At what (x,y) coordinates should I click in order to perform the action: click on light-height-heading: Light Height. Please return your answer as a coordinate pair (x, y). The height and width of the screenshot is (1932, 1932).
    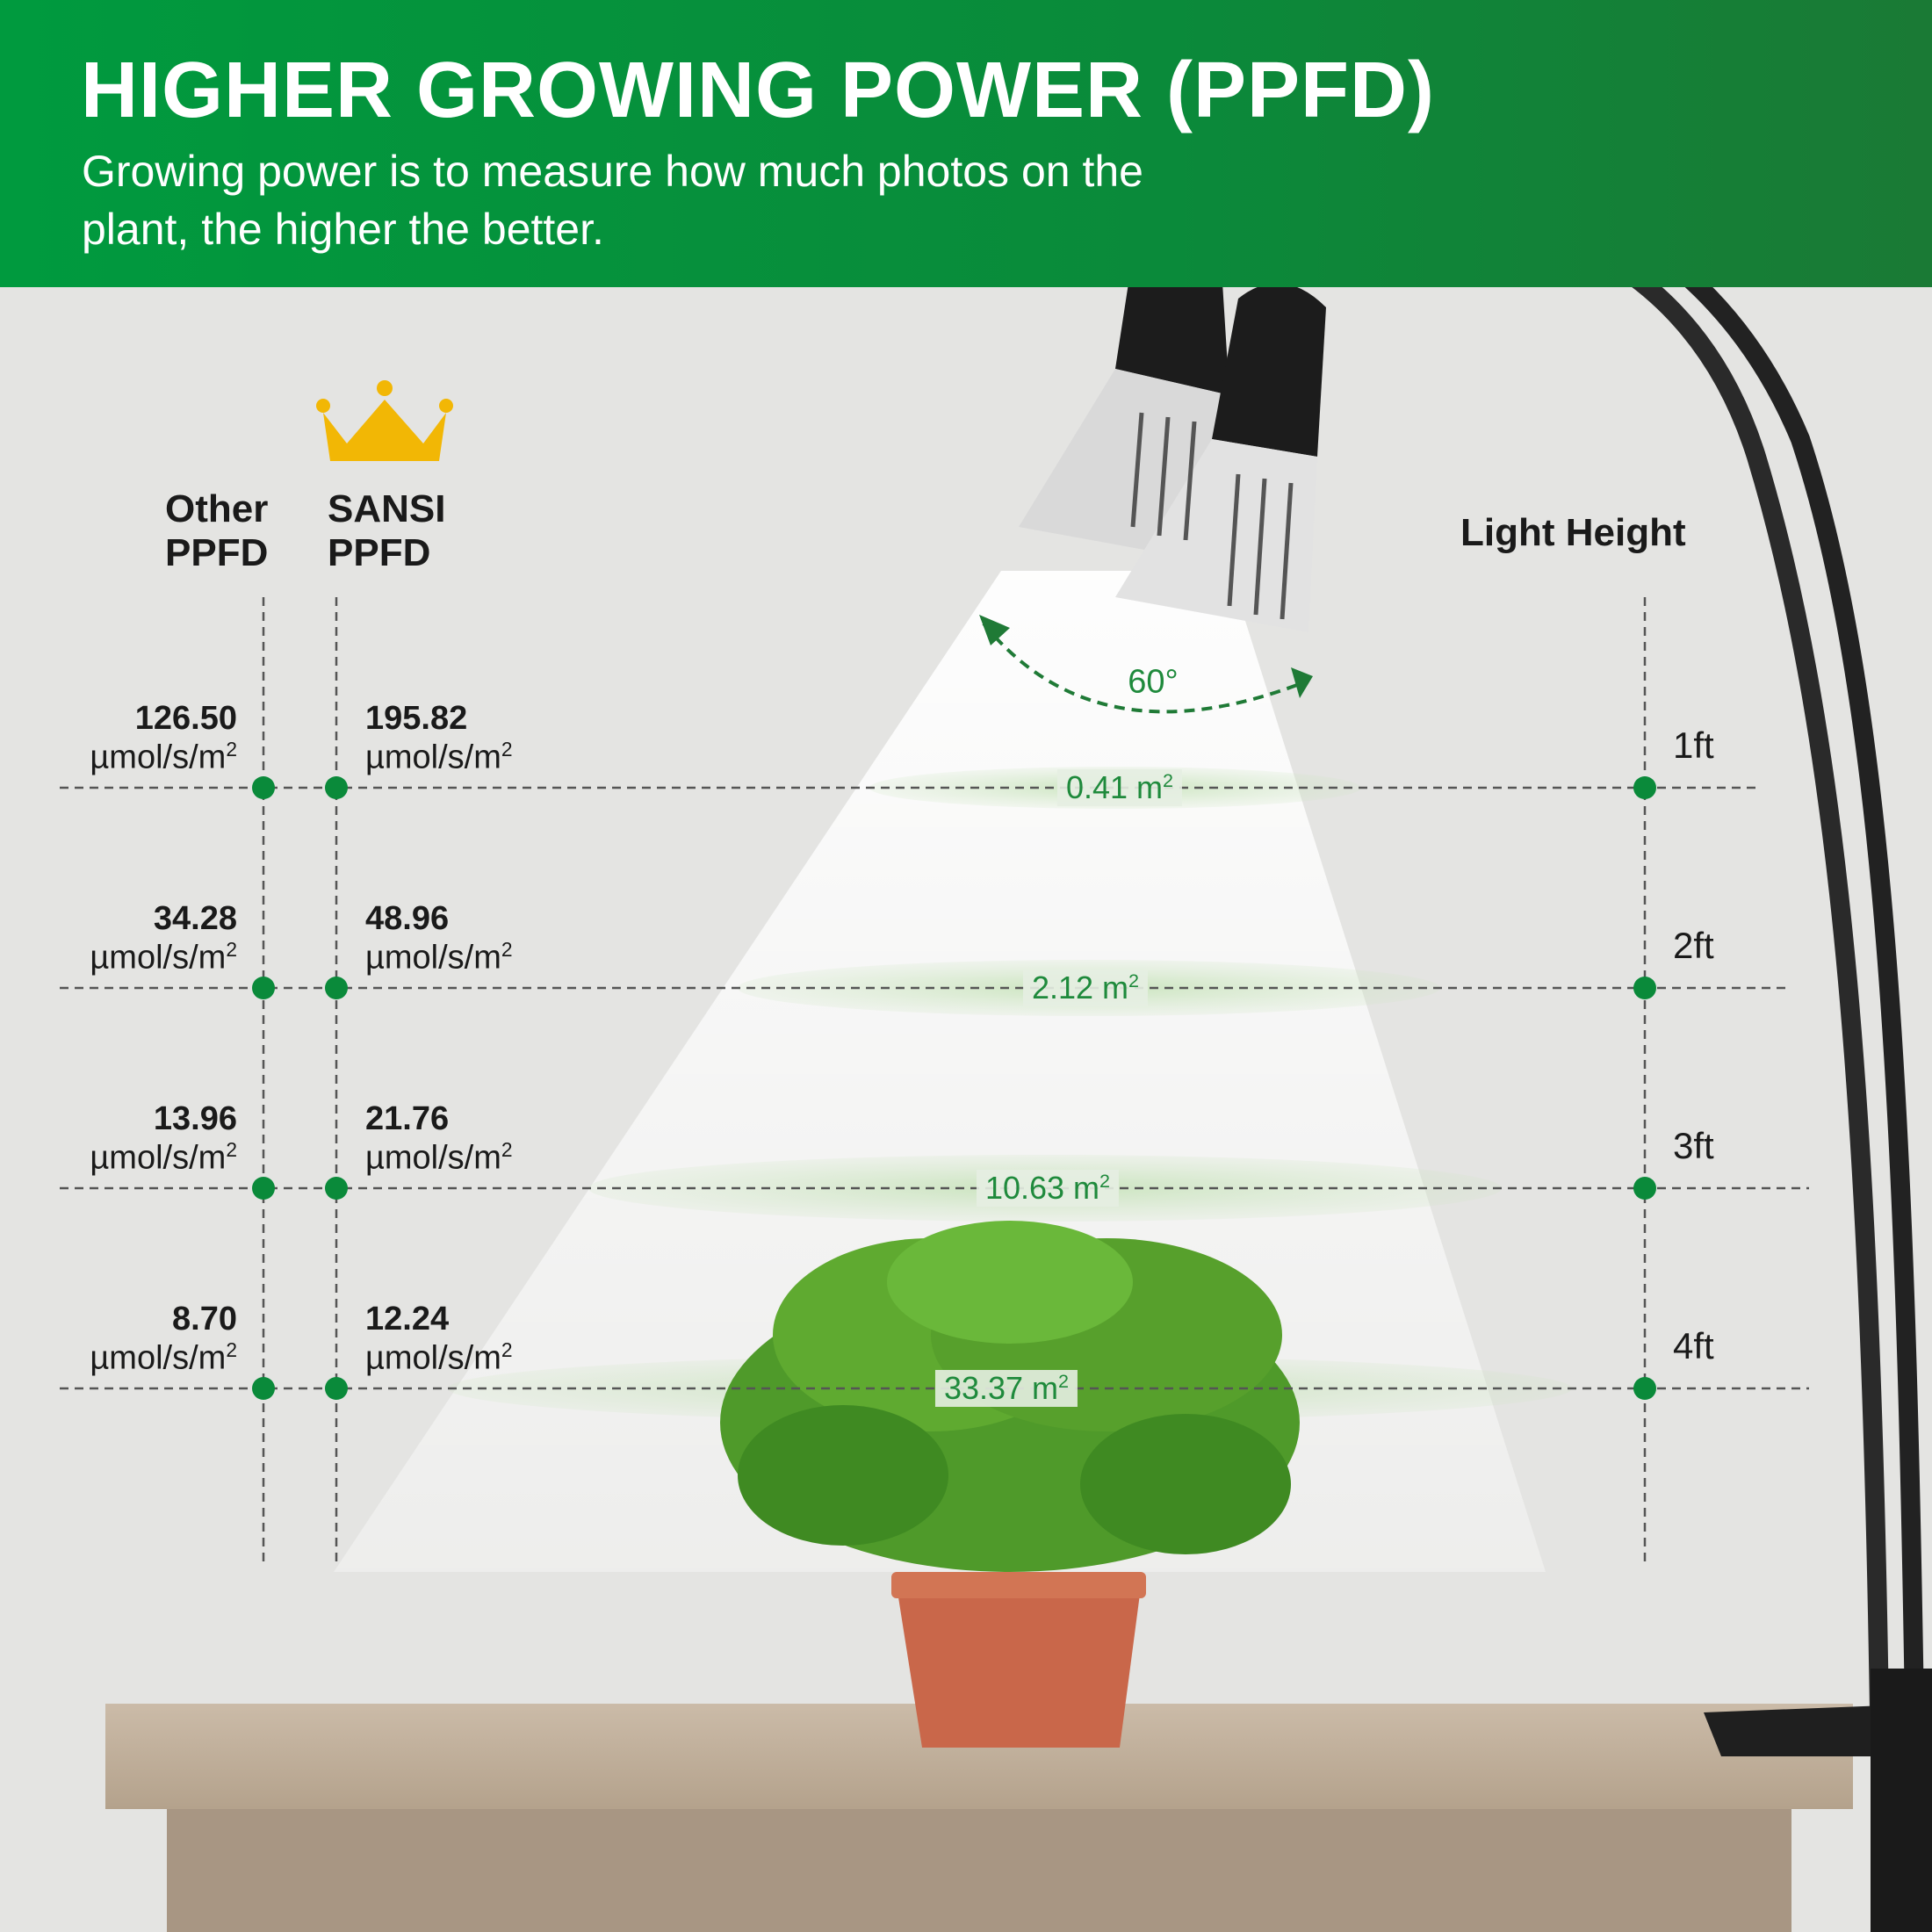
    Looking at the image, I should click on (1573, 533).